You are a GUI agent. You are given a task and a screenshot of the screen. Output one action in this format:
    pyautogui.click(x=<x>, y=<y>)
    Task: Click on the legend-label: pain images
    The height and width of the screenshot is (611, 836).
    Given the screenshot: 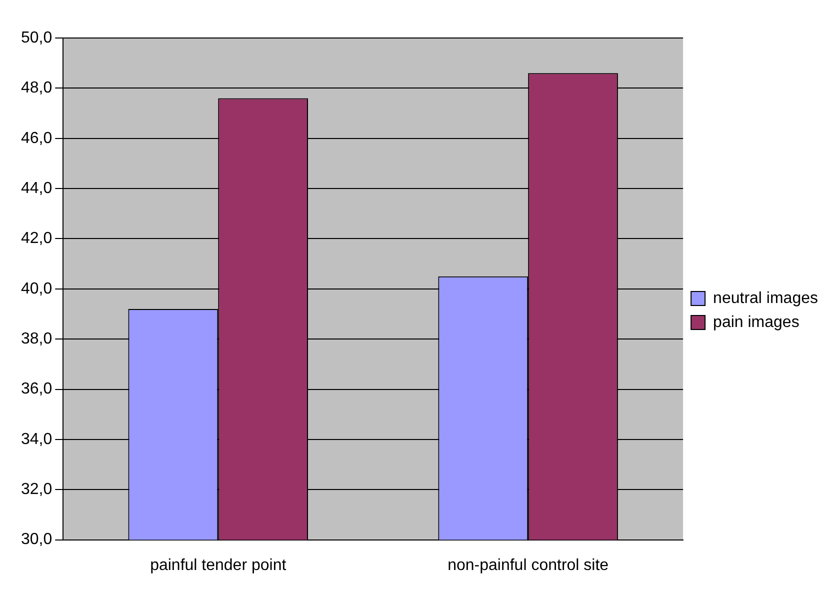 What is the action you would take?
    pyautogui.click(x=756, y=322)
    